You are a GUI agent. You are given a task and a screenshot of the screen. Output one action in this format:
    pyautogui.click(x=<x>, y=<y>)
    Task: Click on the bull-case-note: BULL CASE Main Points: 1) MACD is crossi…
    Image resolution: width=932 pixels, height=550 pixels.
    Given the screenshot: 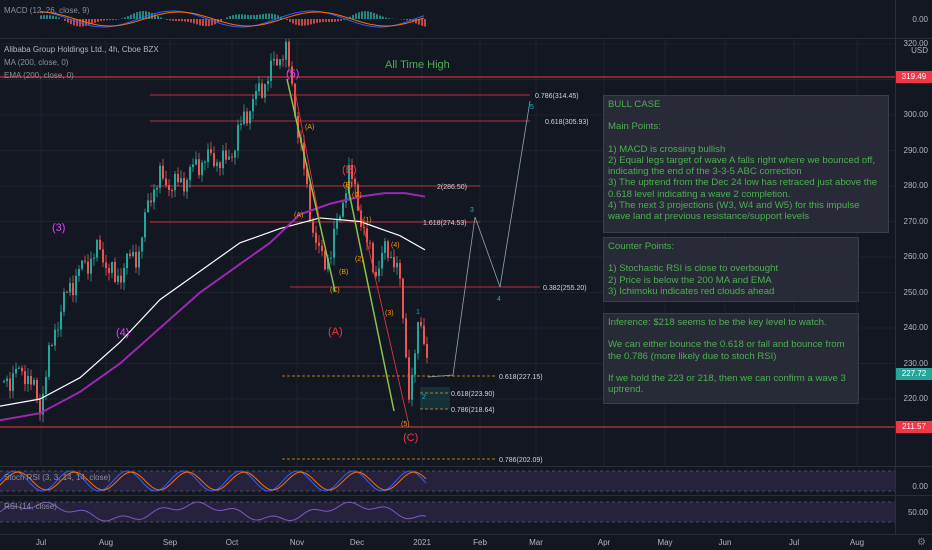 What is the action you would take?
    pyautogui.click(x=746, y=164)
    